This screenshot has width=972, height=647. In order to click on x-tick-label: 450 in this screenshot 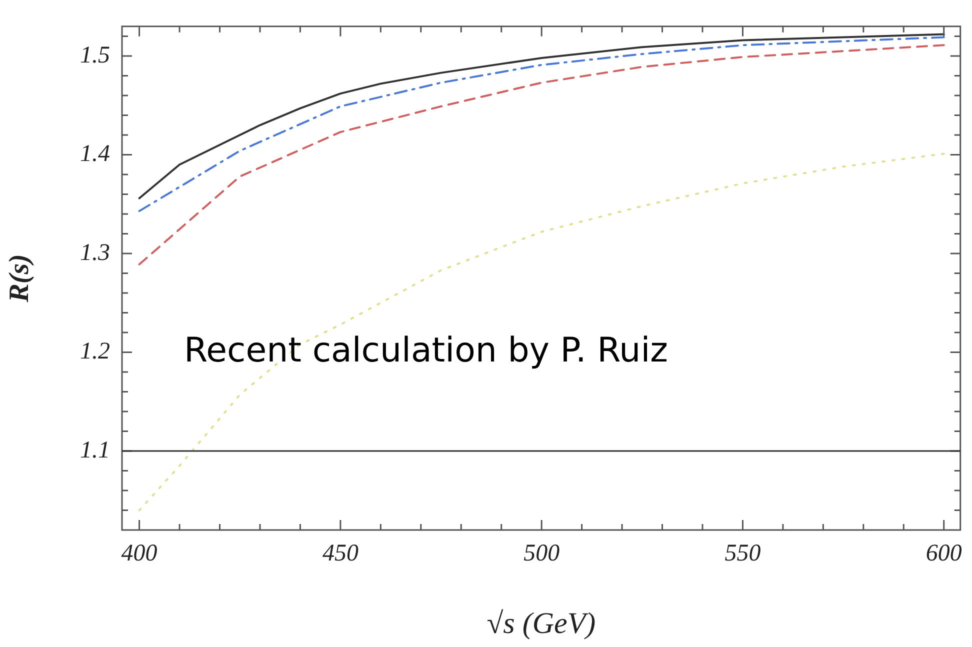, I will do `click(340, 553)`.